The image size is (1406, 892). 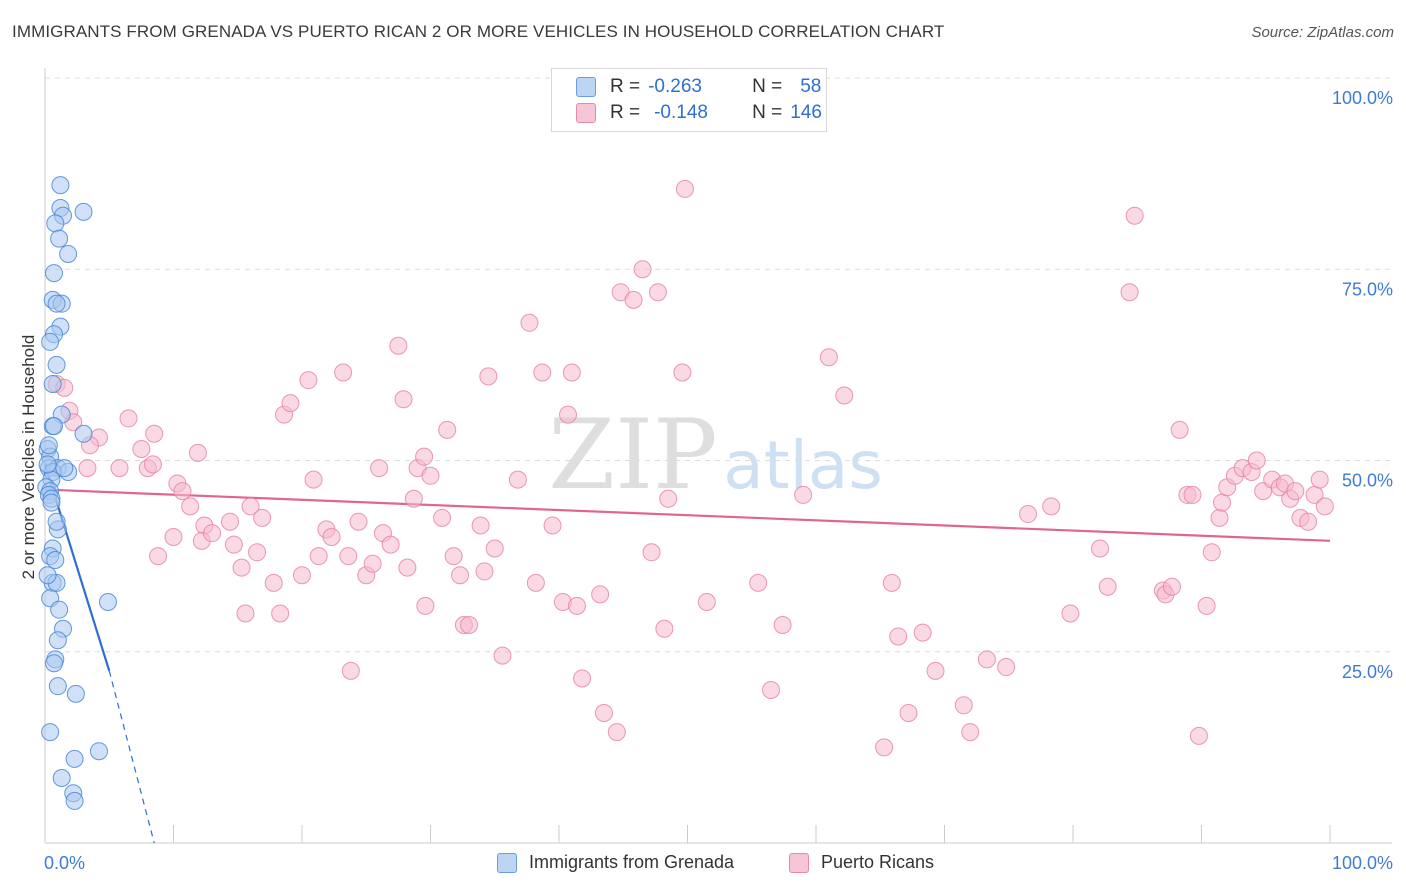 What do you see at coordinates (131, 757) in the screenshot?
I see `trendline-grenada-extension` at bounding box center [131, 757].